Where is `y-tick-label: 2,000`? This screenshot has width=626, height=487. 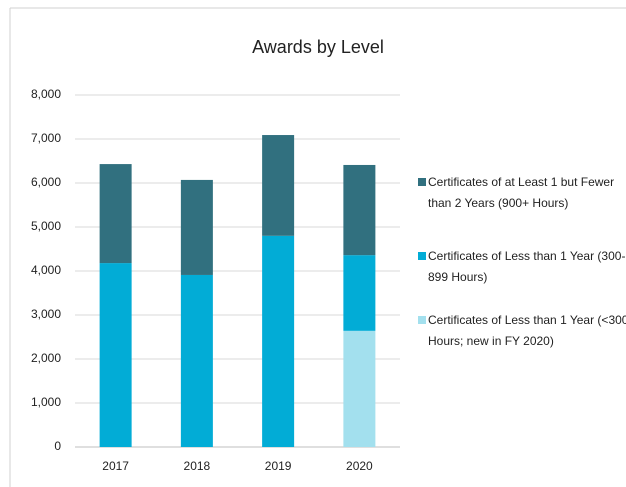
y-tick-label: 2,000 is located at coordinates (46, 358).